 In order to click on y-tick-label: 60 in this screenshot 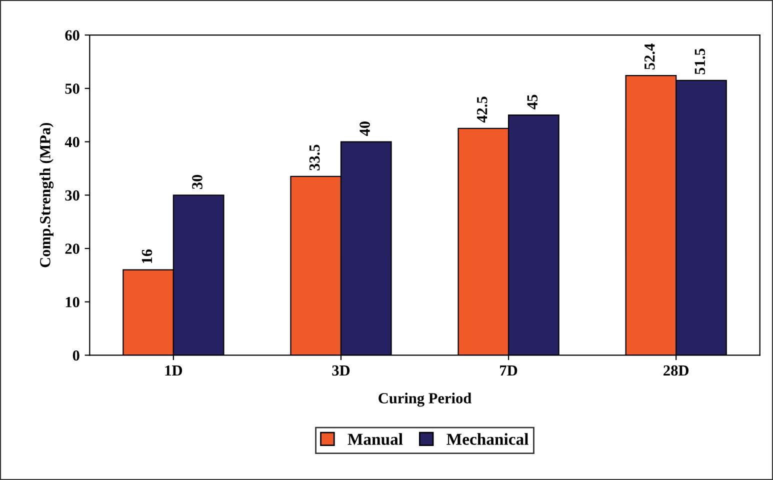, I will do `click(72, 35)`.